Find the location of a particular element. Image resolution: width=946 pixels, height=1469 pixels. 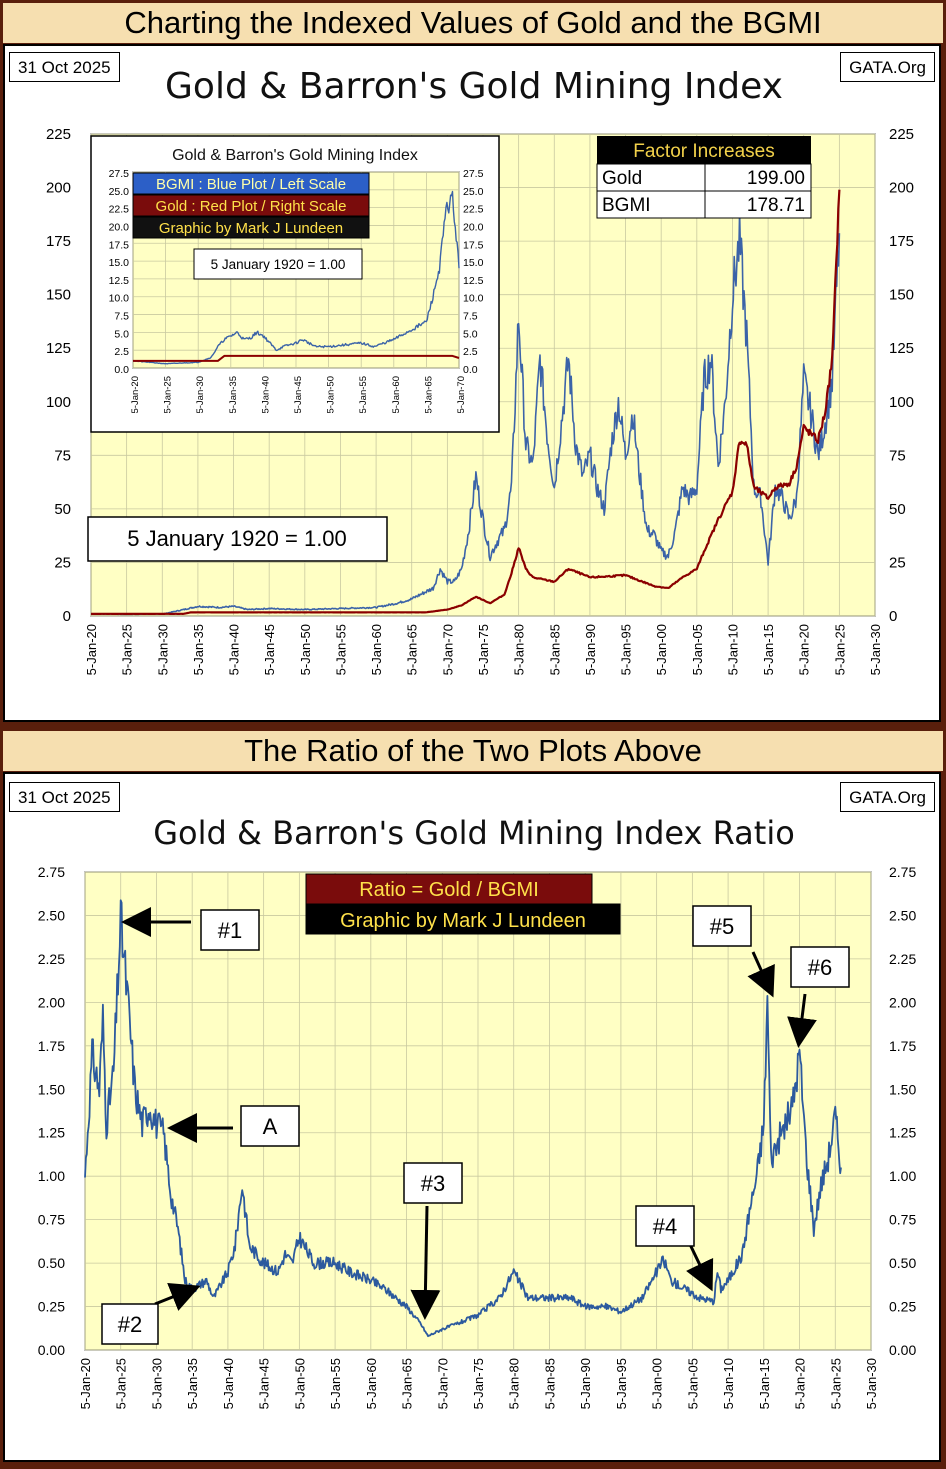

chart1-x-tick-label: 5-Jan-65 is located at coordinates (412, 649).